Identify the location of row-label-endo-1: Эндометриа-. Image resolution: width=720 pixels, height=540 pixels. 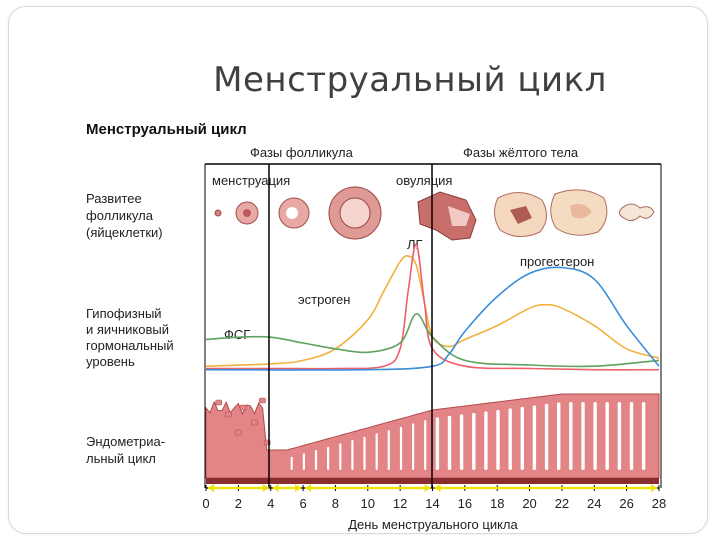
(125, 441).